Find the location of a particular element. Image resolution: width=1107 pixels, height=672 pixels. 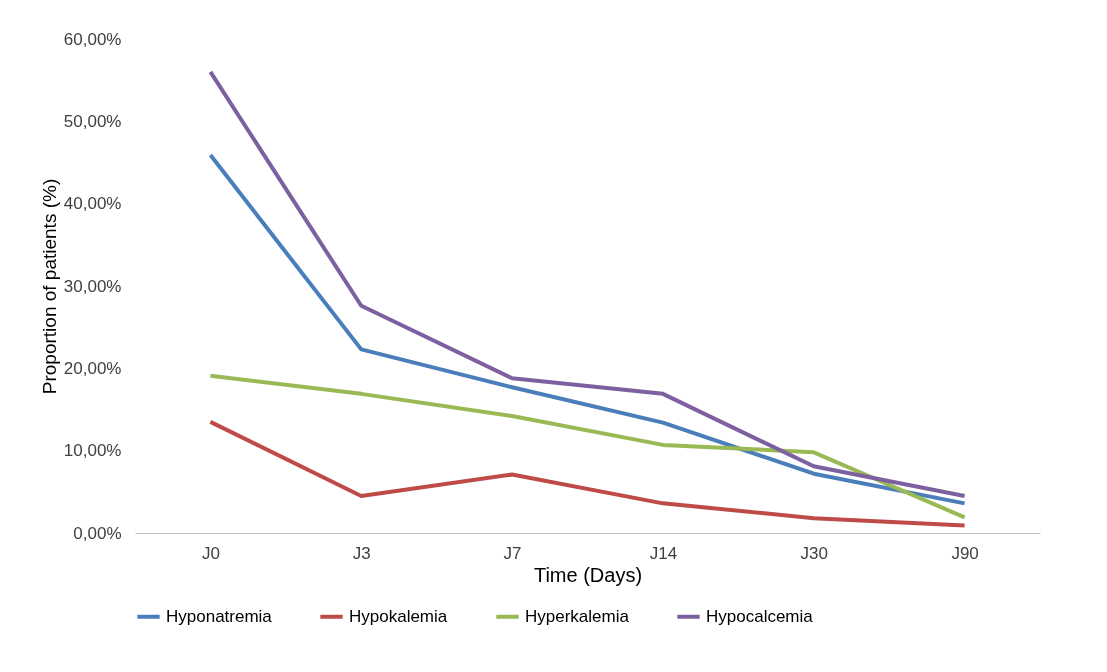

y-tick-label: 0,00% is located at coordinates (97, 533).